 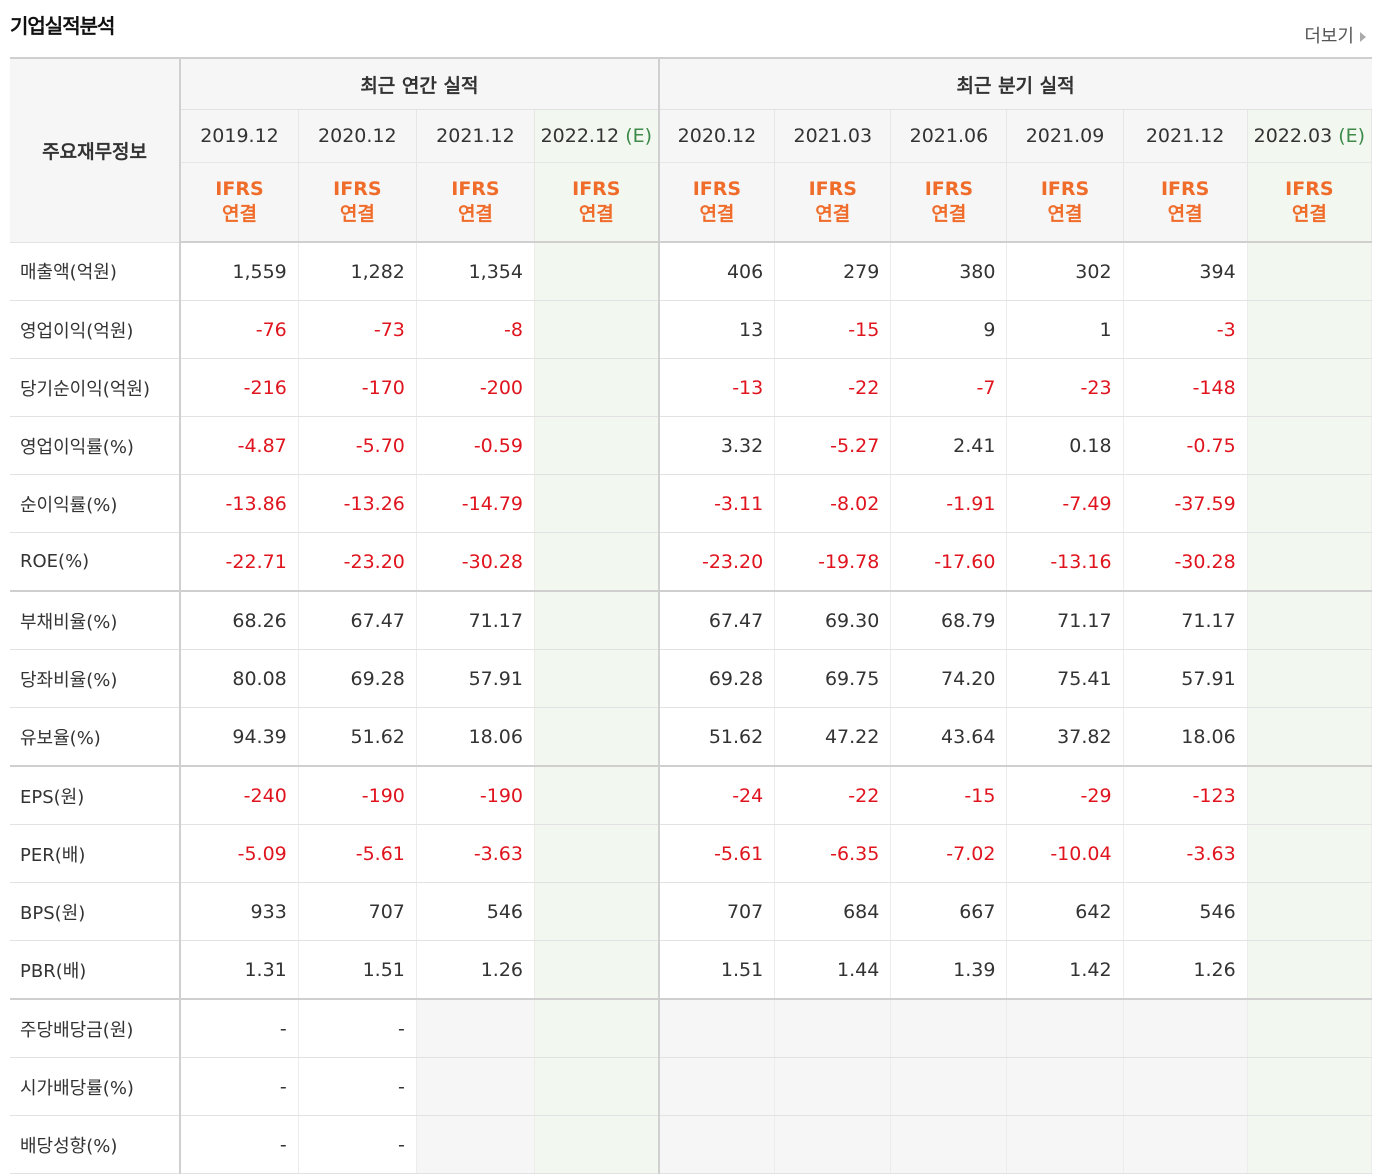 I want to click on table-cell: 933, so click(x=239, y=911).